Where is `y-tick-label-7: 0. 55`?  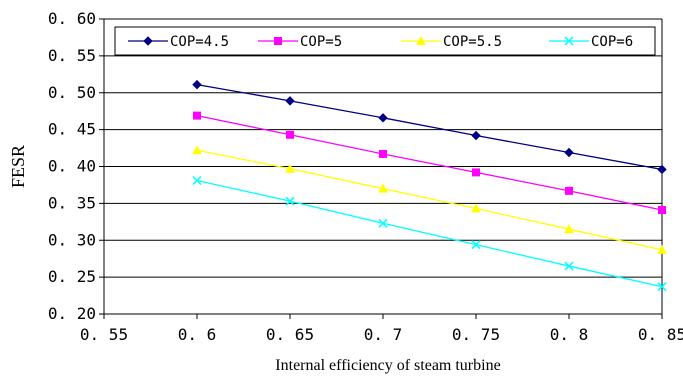 y-tick-label-7: 0. 55 is located at coordinates (72, 55).